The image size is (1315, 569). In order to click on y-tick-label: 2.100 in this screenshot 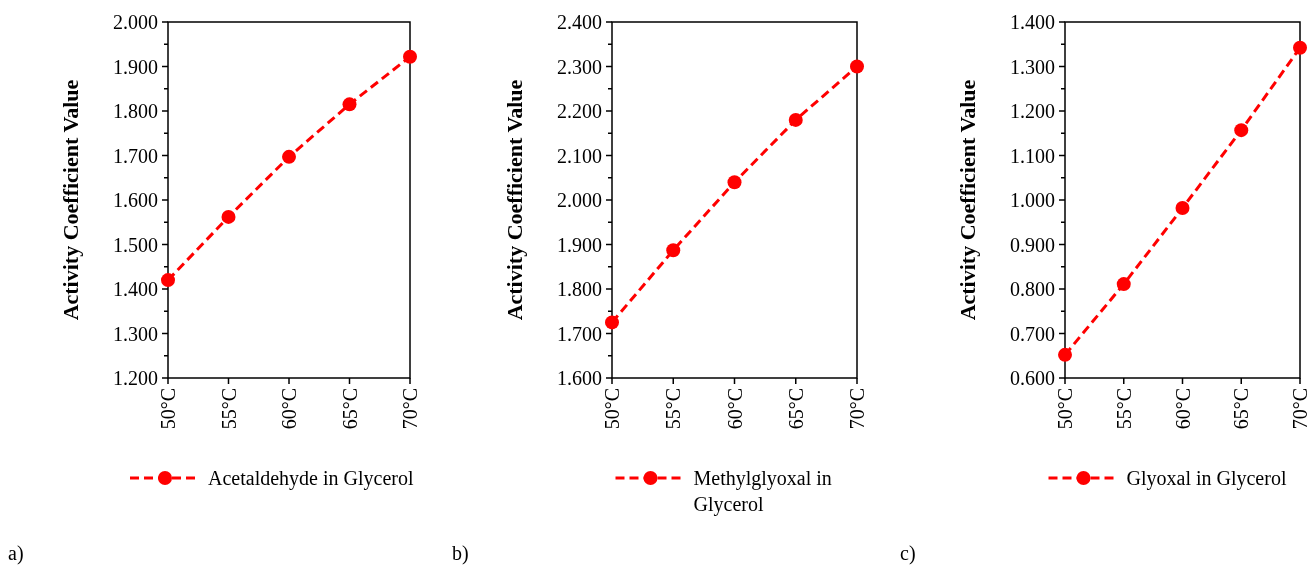, I will do `click(579, 155)`.